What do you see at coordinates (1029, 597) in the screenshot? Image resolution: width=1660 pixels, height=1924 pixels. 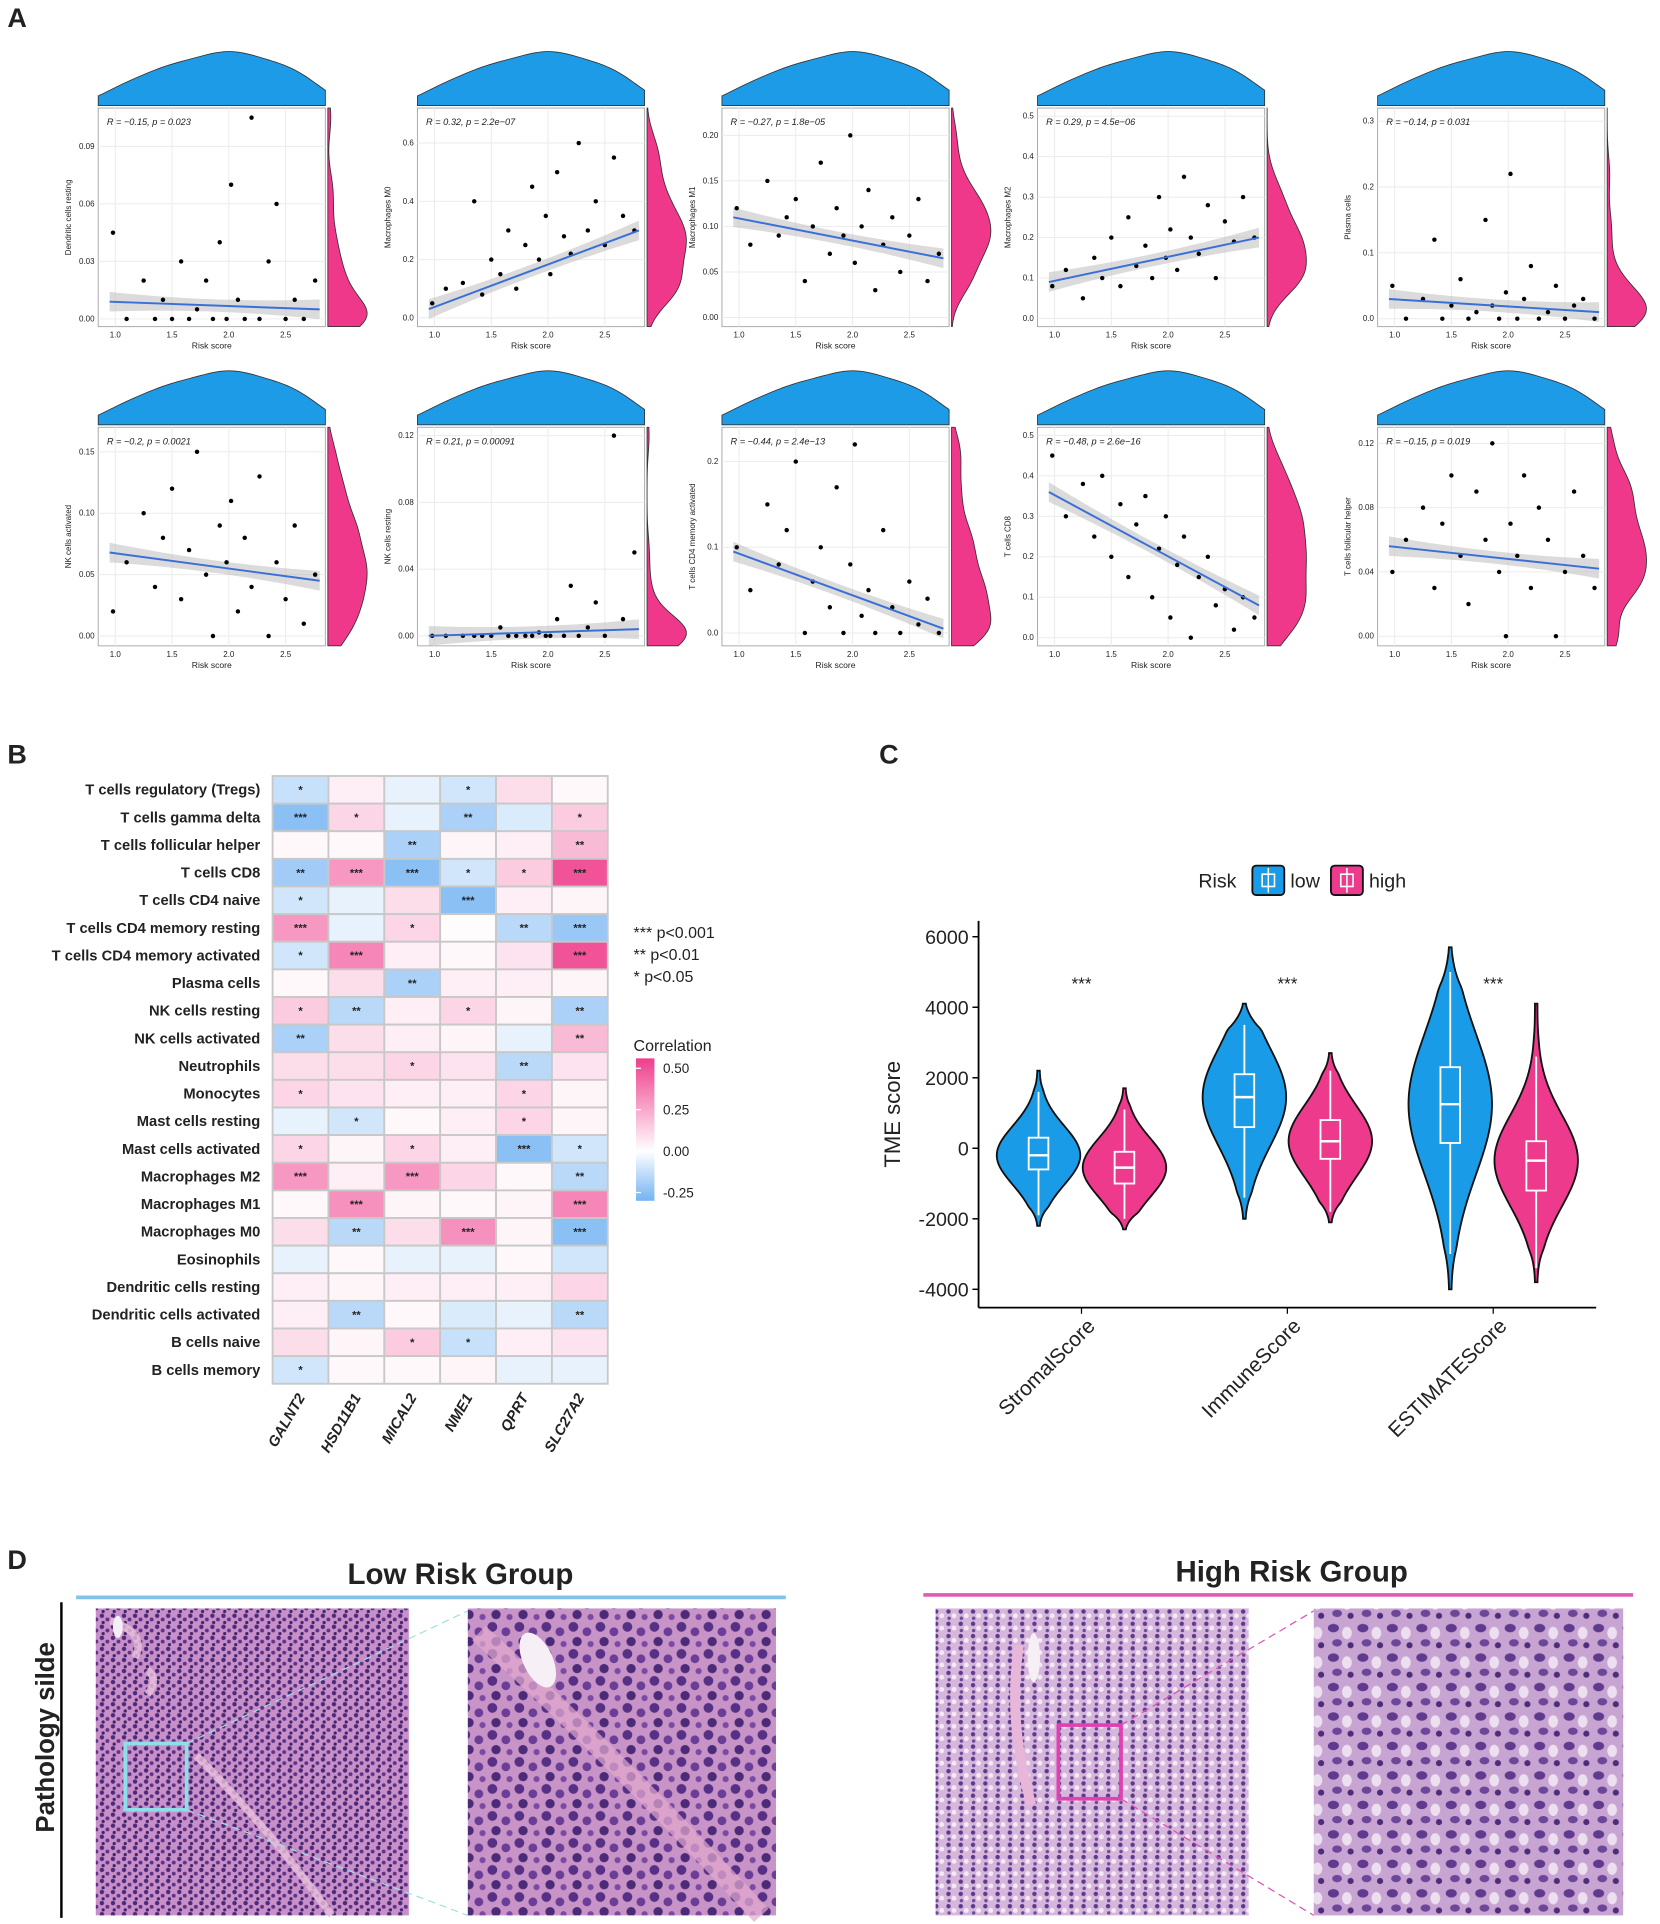 I see `y-tick-label: 0.1` at bounding box center [1029, 597].